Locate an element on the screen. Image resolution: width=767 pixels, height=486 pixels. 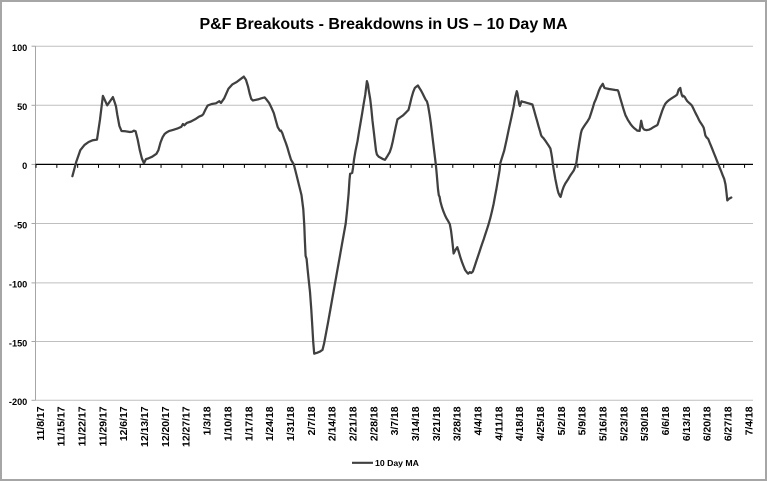
svg-text: 5/30/18 is located at coordinates (645, 423).